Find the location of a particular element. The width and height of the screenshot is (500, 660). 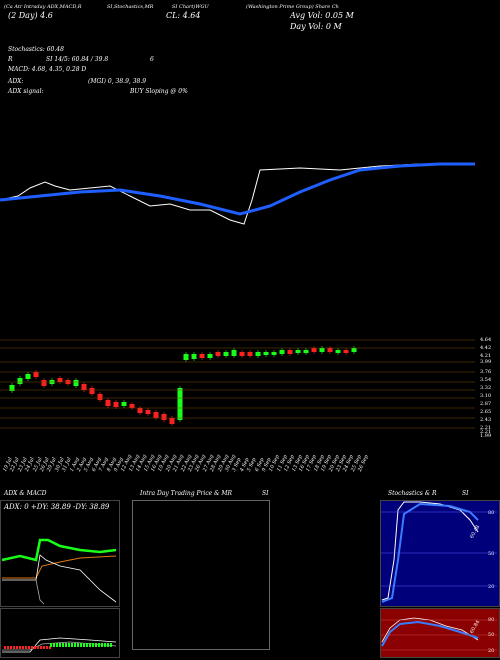

stoch-title-suffix: SI is located at coordinates (465, 493).